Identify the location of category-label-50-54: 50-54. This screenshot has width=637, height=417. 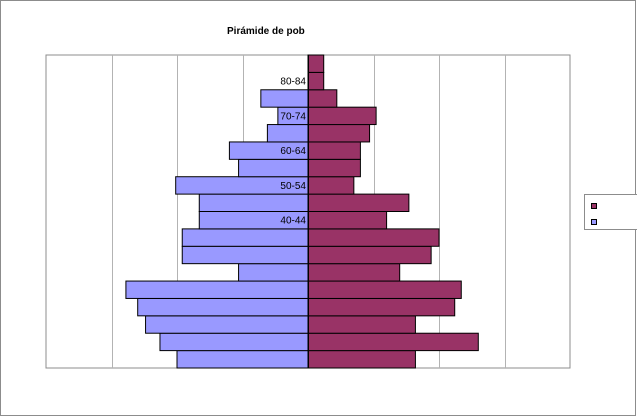
(293, 186).